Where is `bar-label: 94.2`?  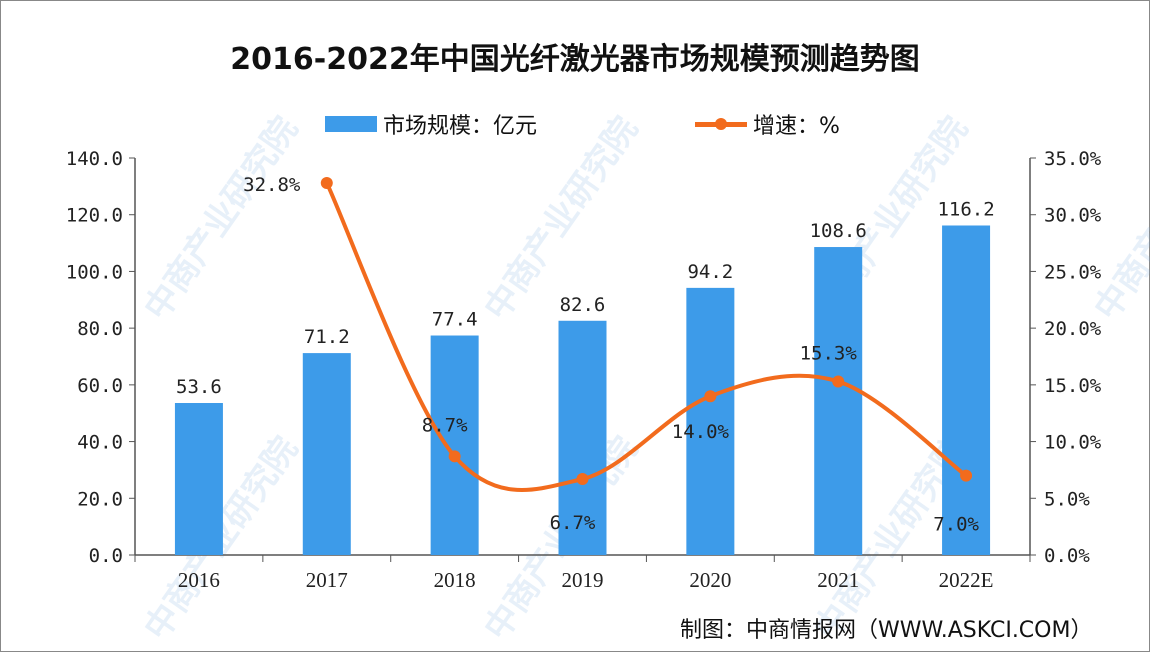
bar-label: 94.2 is located at coordinates (710, 272).